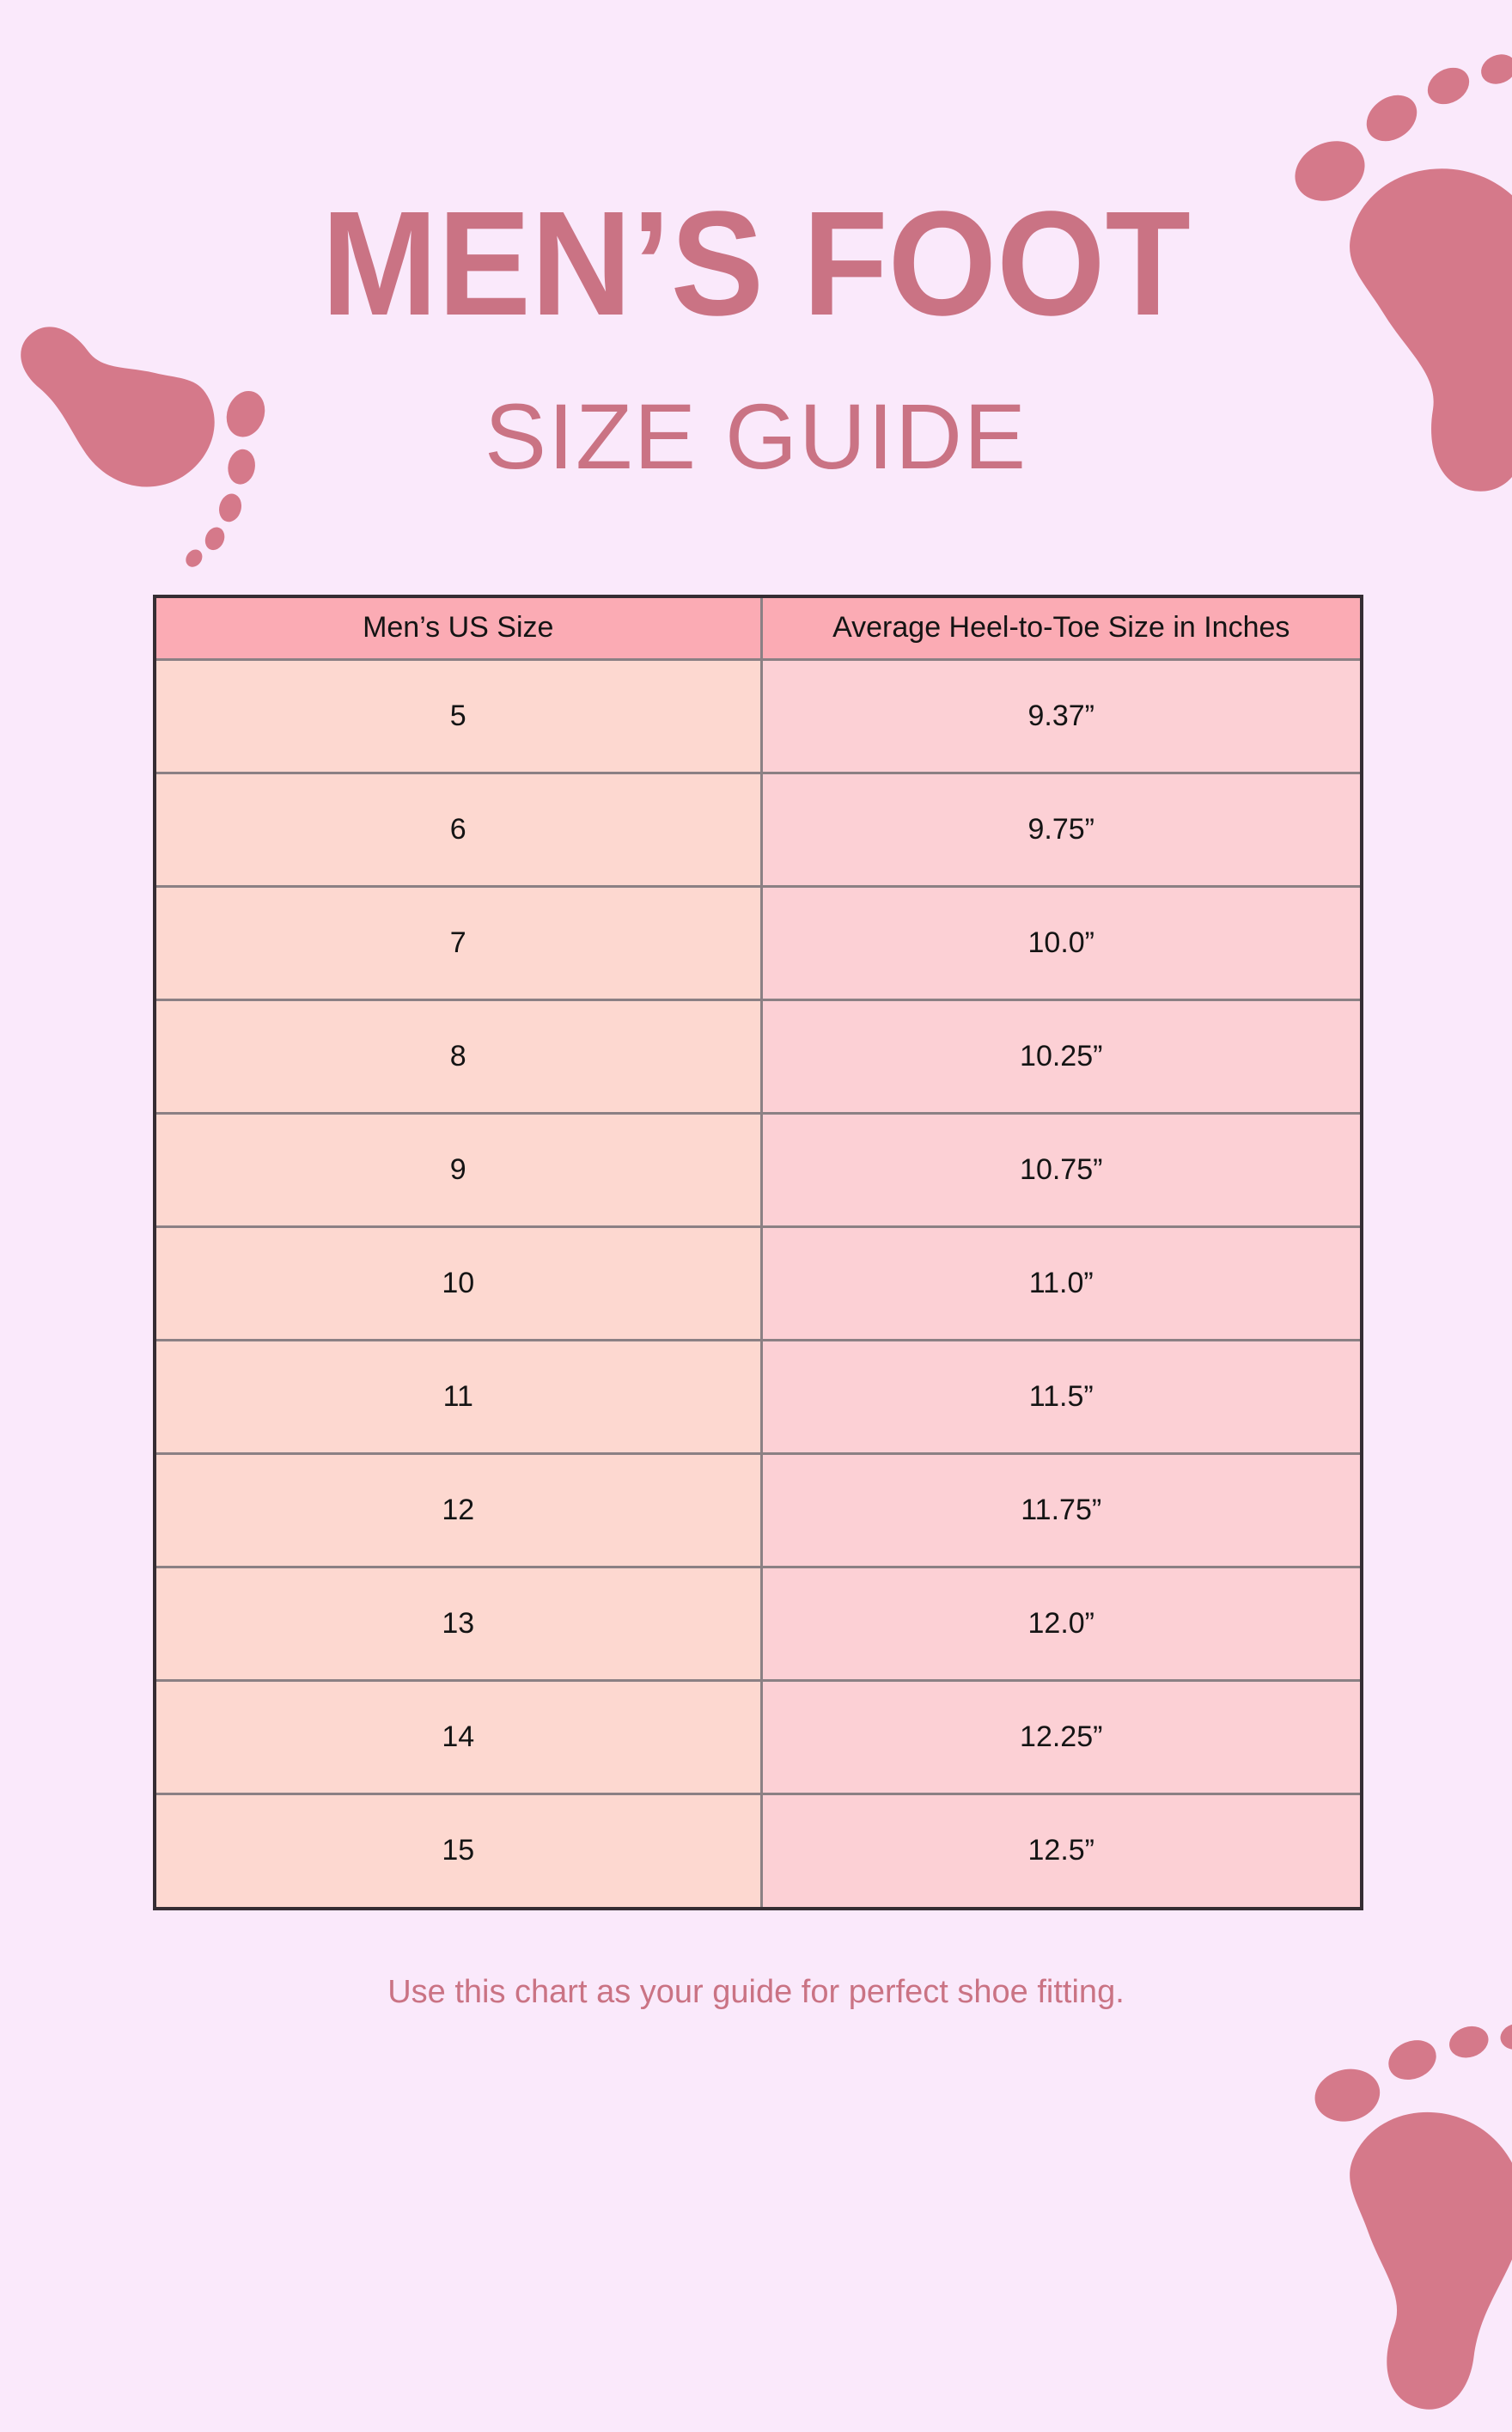 The height and width of the screenshot is (2432, 1512). I want to click on page-subtitle: SIZE GUIDE, so click(756, 436).